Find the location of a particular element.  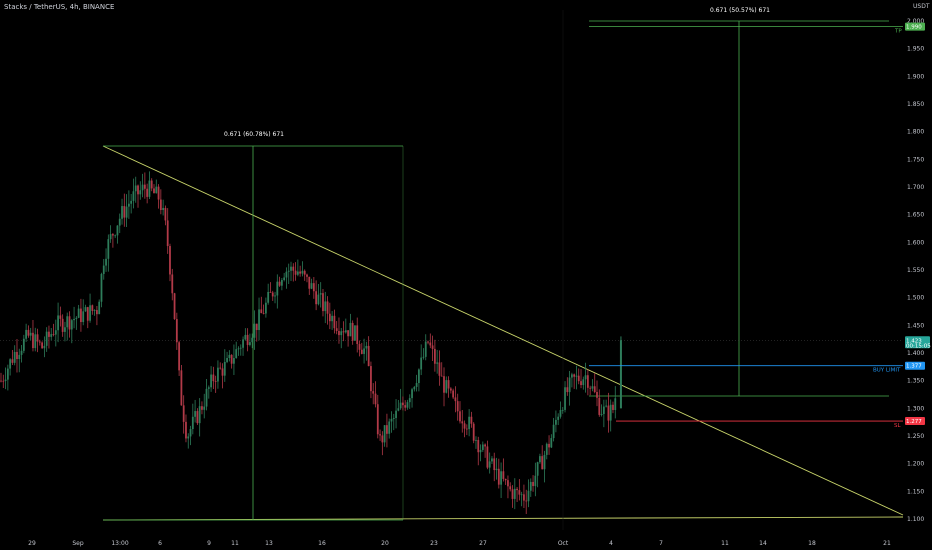

price-tick-label: 1.150 is located at coordinates (915, 491).